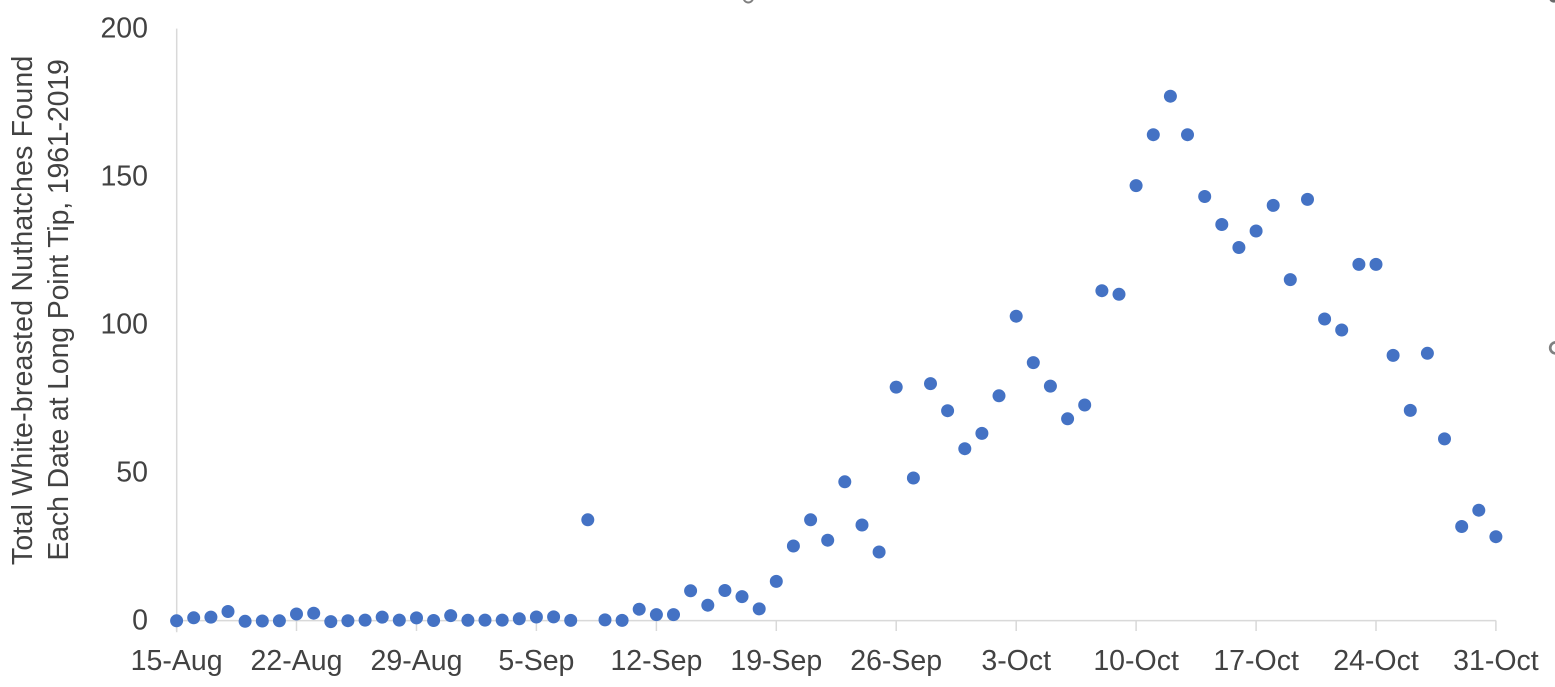 The image size is (1555, 687). Describe the element at coordinates (1016, 661) in the screenshot. I see `svg-text: 3-Oct` at that location.